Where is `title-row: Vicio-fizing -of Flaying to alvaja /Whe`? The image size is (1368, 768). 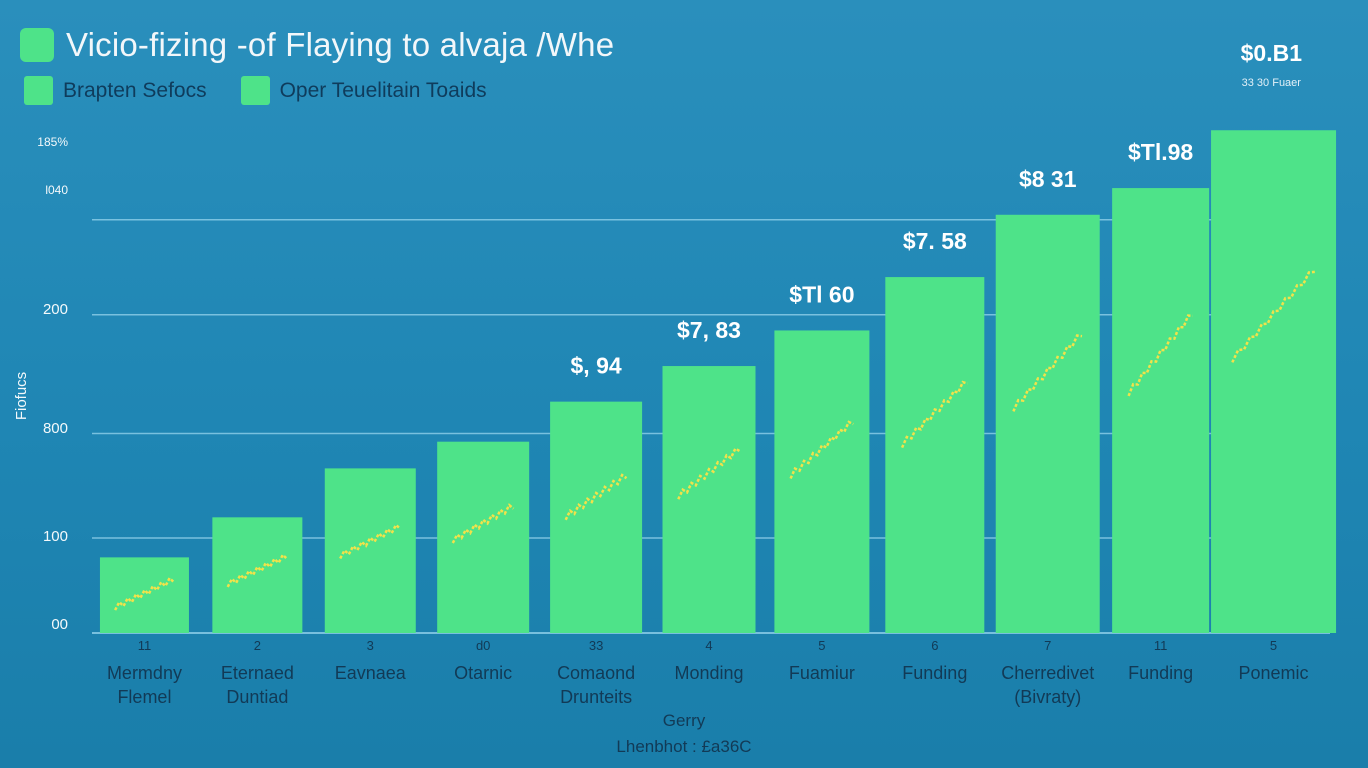
title-row: Vicio-fizing -of Flaying to alvaja /Whe is located at coordinates (317, 45).